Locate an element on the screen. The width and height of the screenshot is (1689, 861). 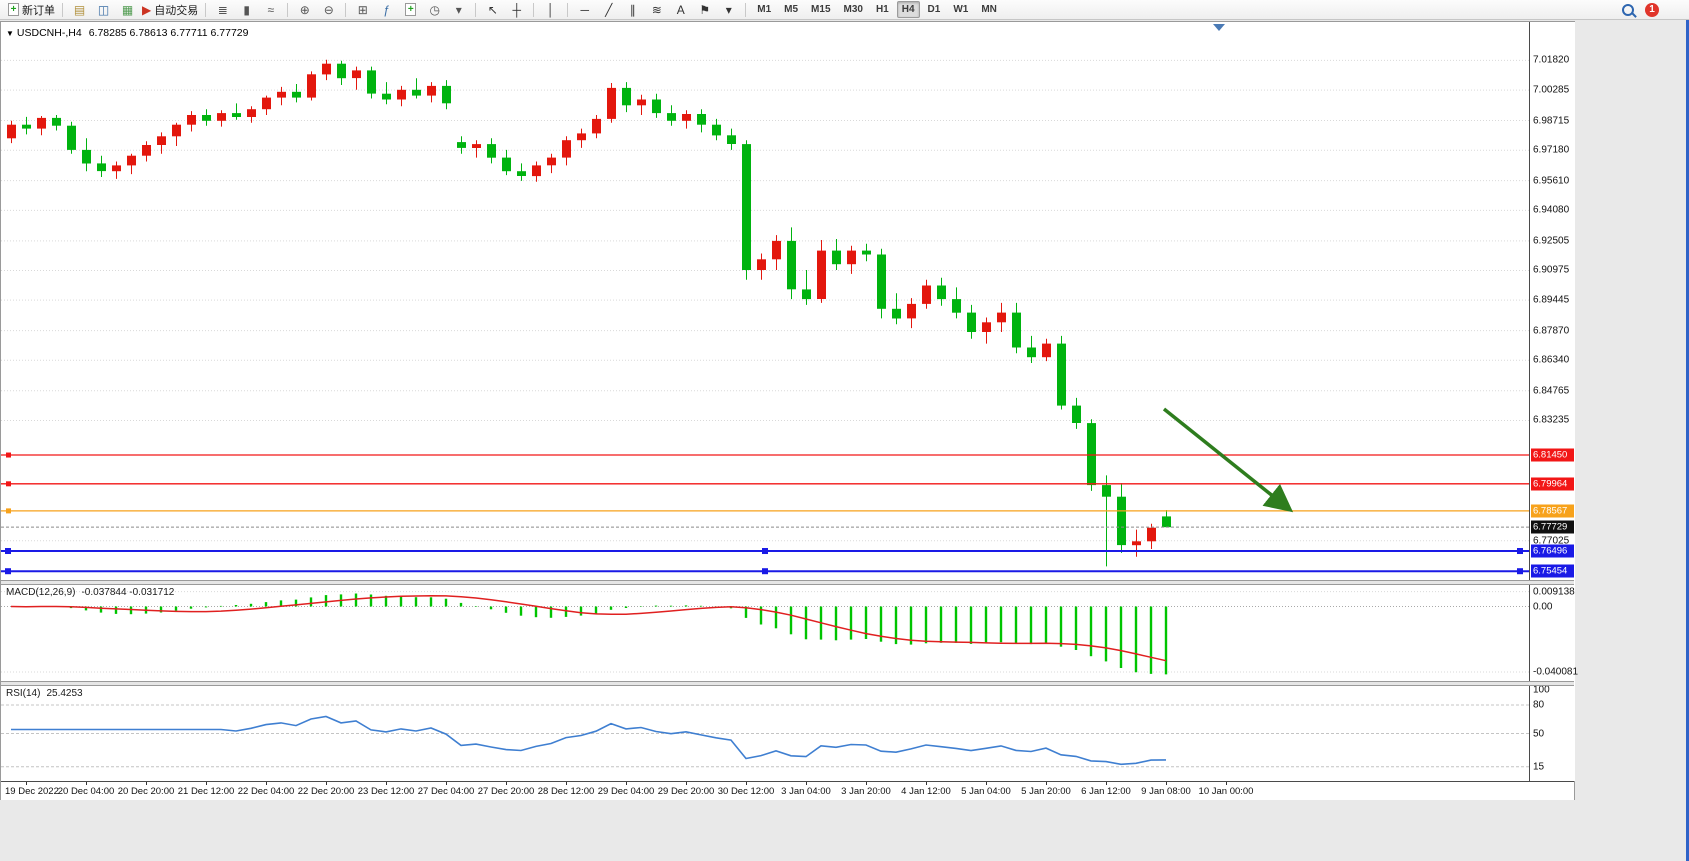
market-watch-button: ◫ is located at coordinates (103, 9).